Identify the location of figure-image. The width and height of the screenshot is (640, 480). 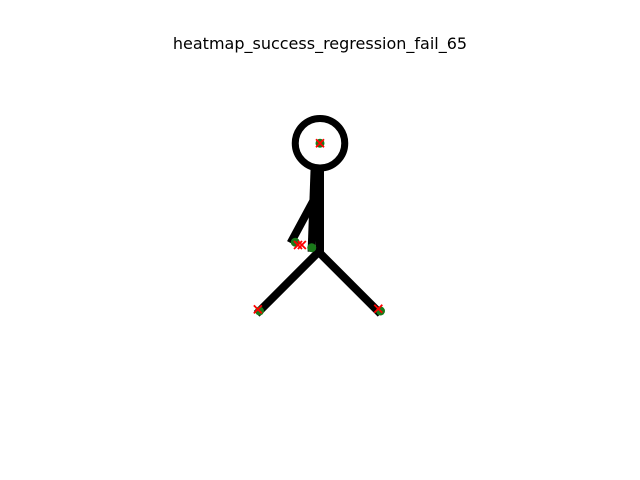
(318, 216).